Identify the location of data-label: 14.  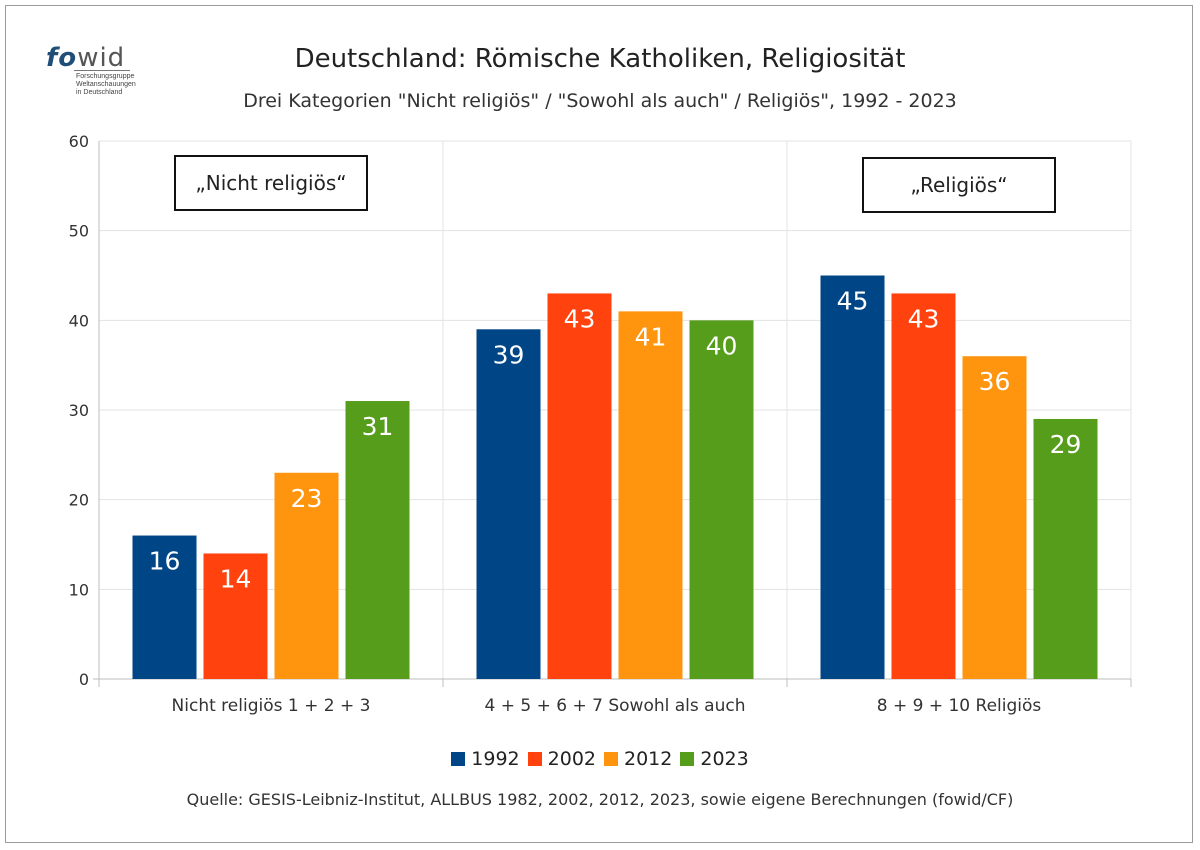
(236, 578).